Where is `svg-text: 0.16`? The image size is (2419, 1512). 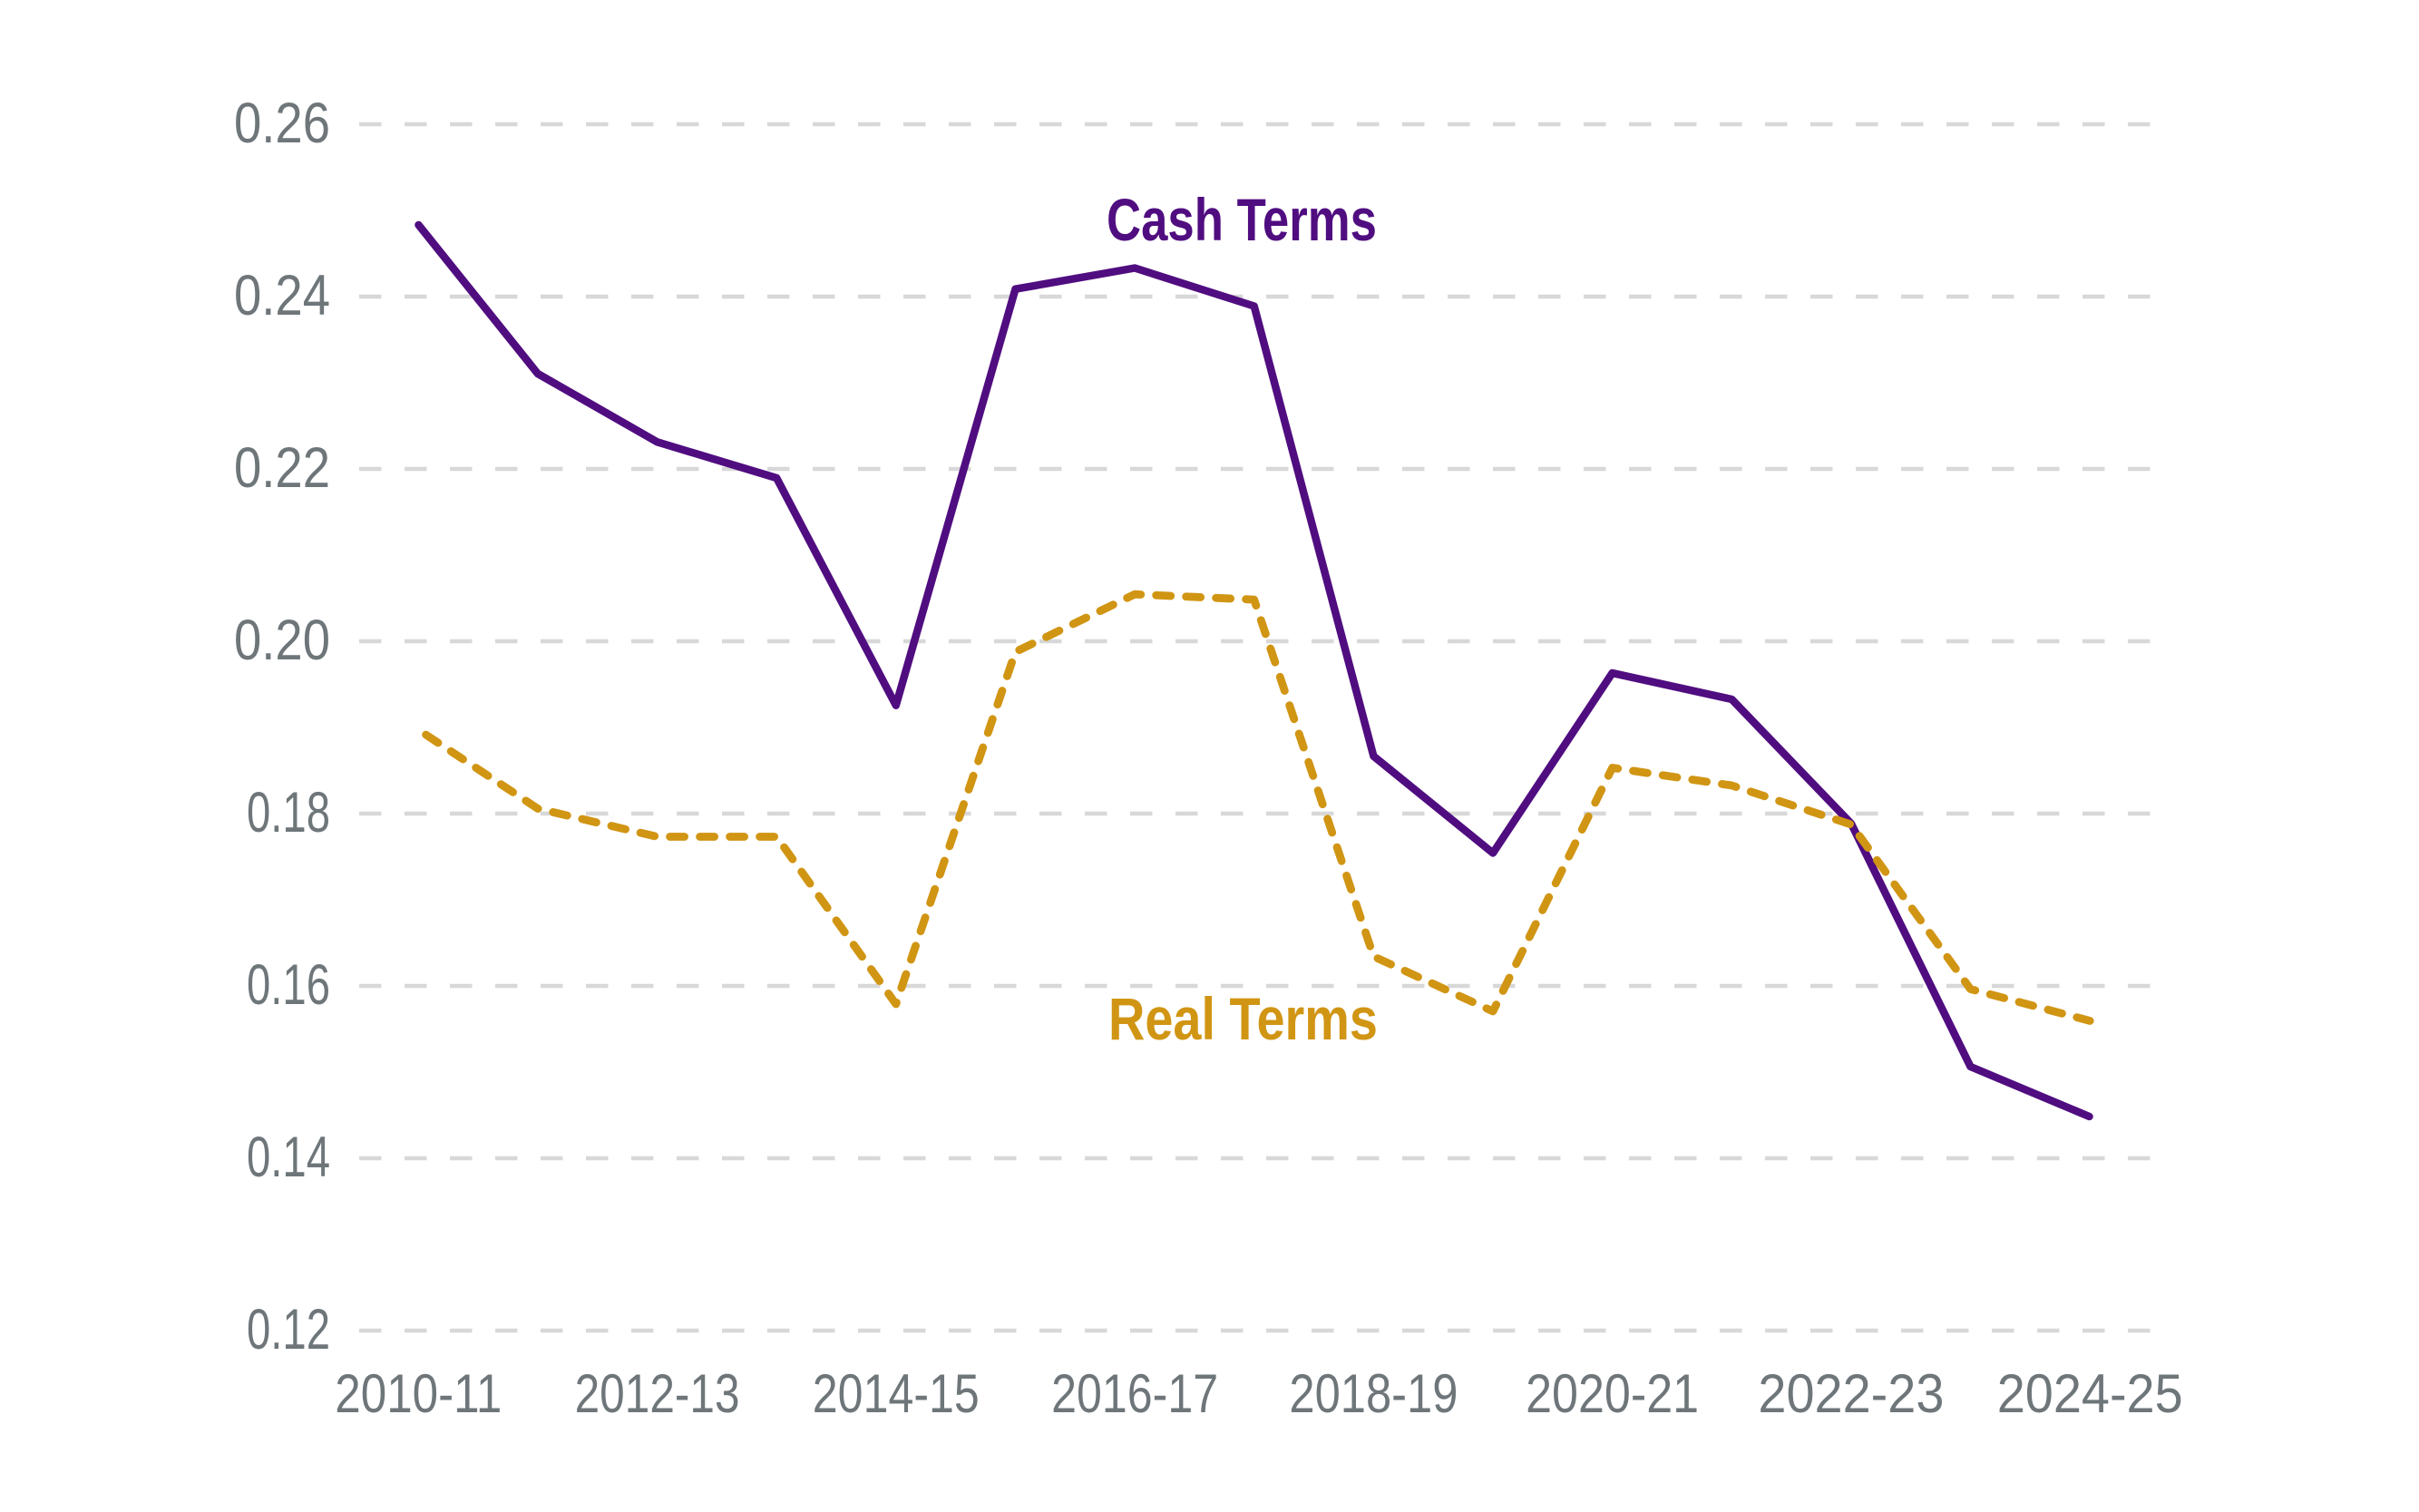 svg-text: 0.16 is located at coordinates (289, 985).